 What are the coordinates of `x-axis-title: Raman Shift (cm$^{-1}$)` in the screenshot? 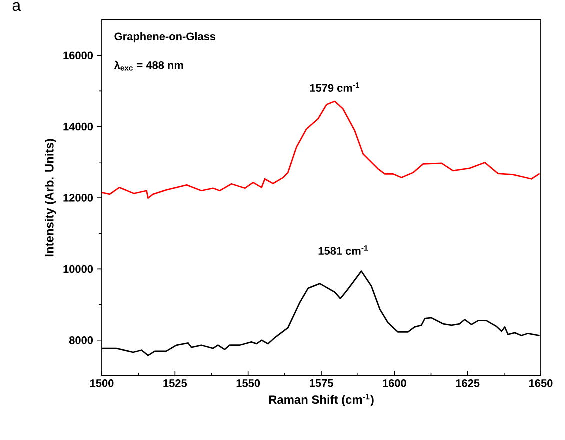 It's located at (321, 400).